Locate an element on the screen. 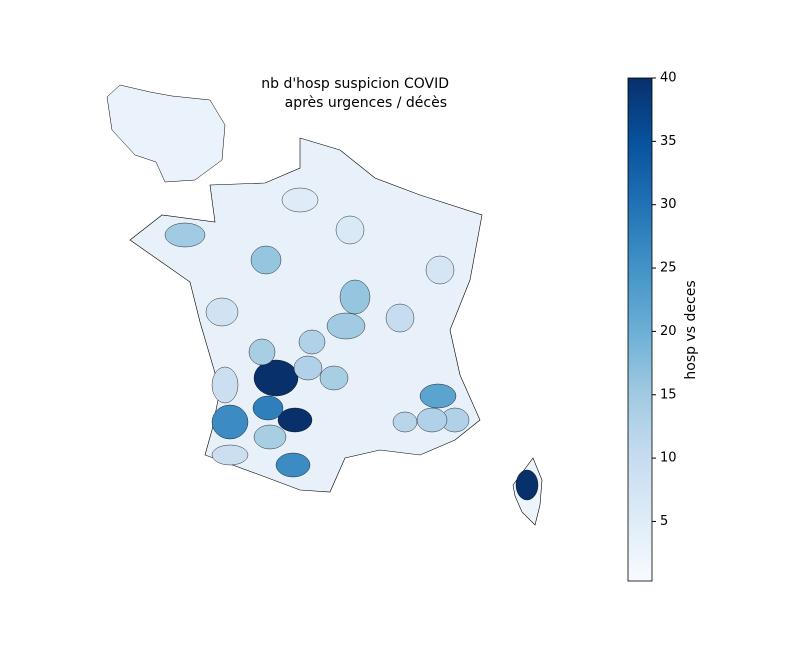  colorbar-tick-label: 25 is located at coordinates (668, 268).